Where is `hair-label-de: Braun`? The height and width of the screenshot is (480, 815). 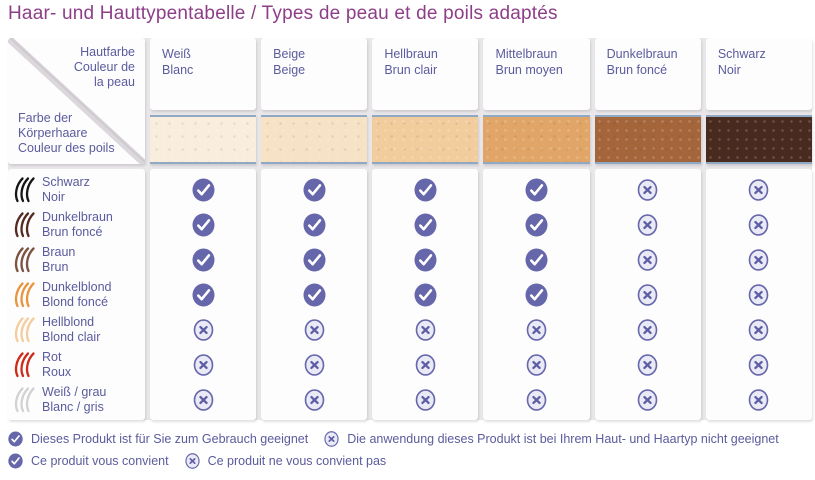 hair-label-de: Braun is located at coordinates (59, 251).